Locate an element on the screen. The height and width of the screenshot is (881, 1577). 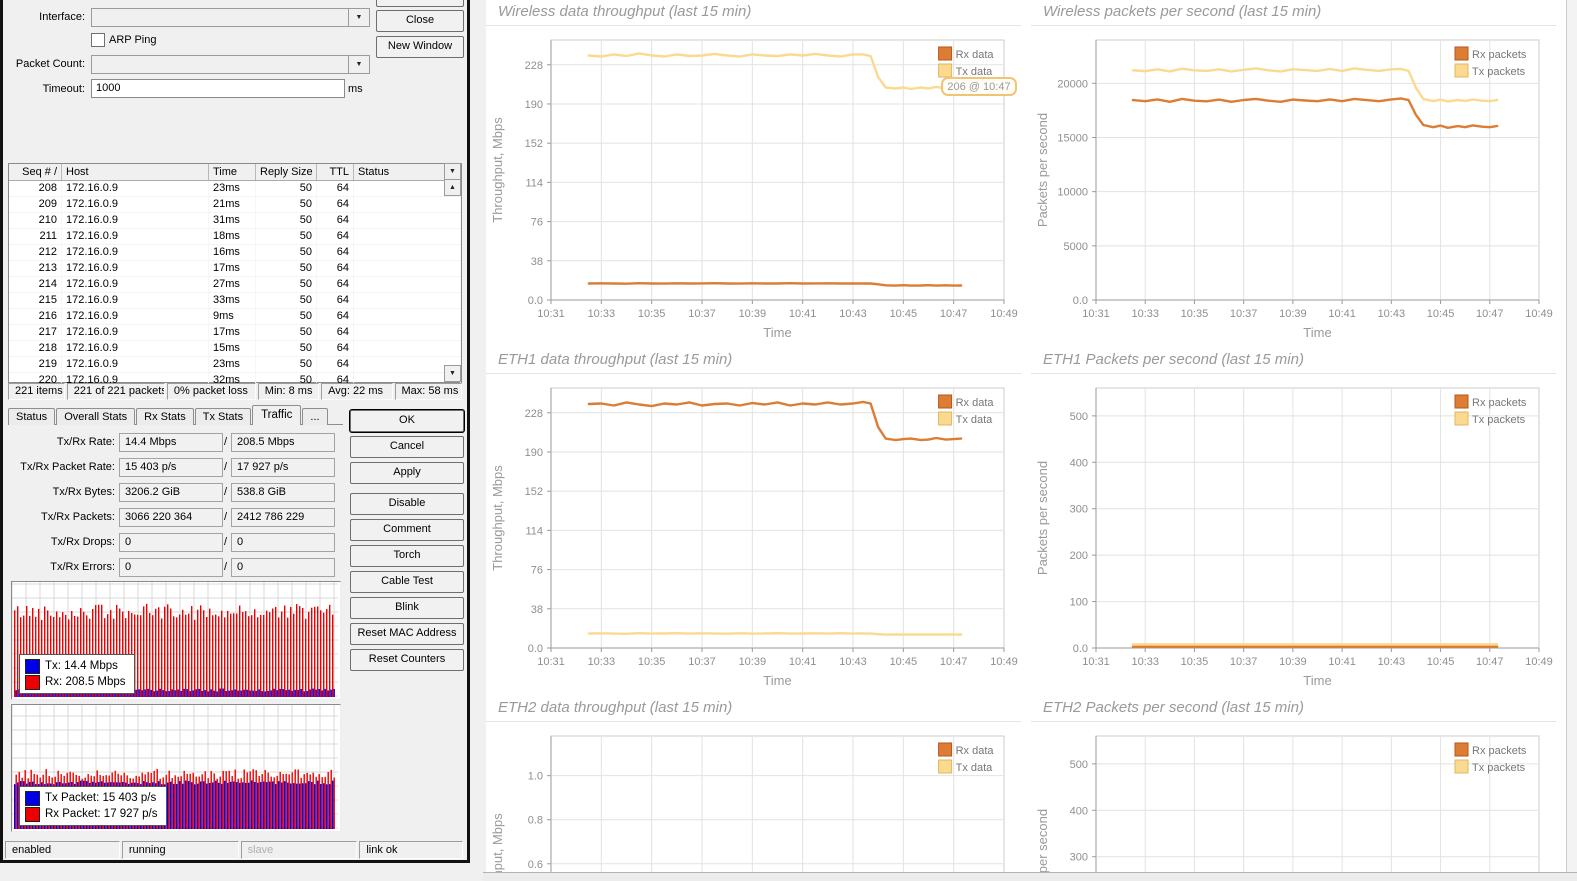
arp-ping-checkbox is located at coordinates (98, 40).